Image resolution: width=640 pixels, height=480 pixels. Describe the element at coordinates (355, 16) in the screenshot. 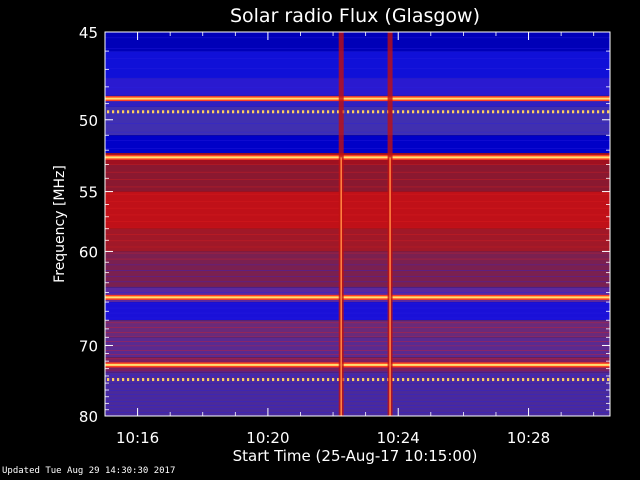

I see `chart-title: Solar radio Flux (Glasgow)` at that location.